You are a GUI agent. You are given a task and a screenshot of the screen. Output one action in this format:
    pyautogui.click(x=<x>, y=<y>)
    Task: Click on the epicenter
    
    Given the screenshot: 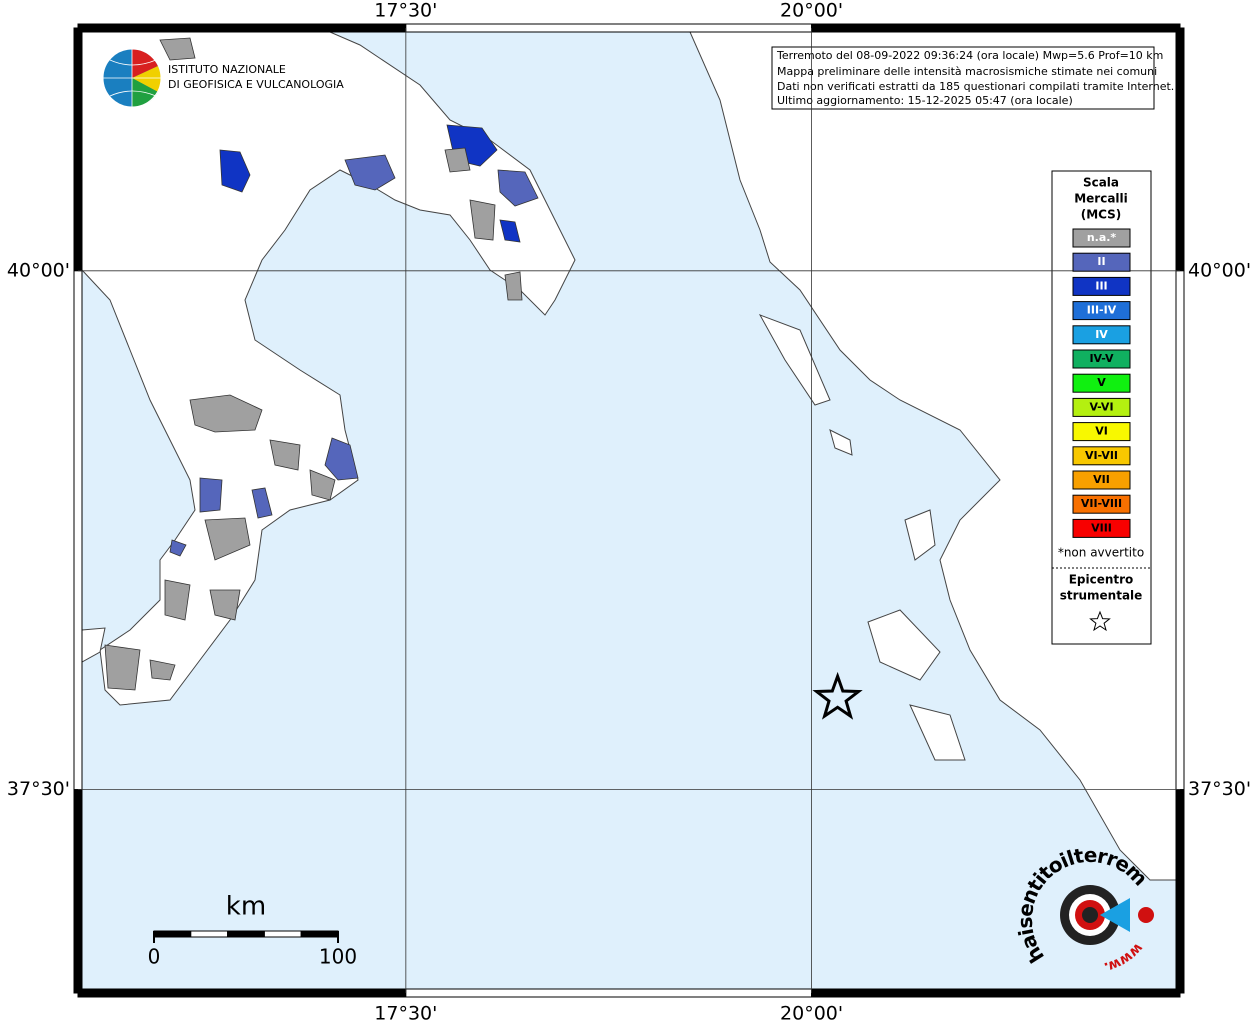 What is the action you would take?
    pyautogui.click(x=837, y=695)
    